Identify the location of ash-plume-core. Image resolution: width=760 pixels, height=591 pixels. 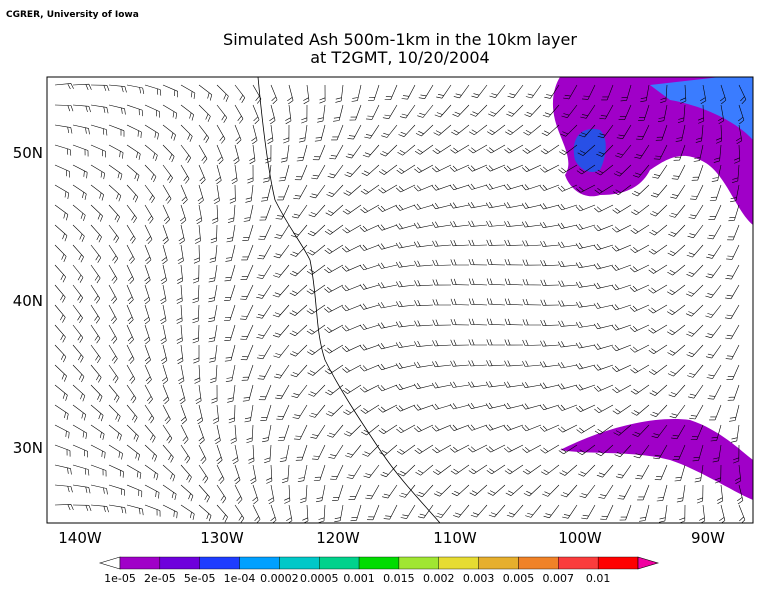
(589, 150).